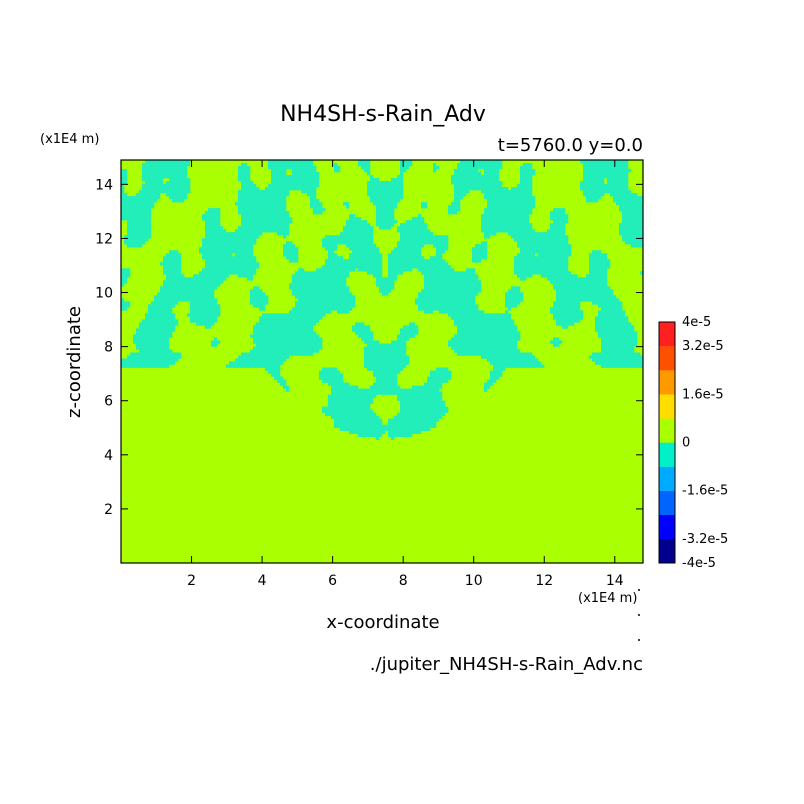 This screenshot has width=804, height=804. Describe the element at coordinates (383, 114) in the screenshot. I see `chart-title: NH4SH-s-Rain_Adv` at that location.